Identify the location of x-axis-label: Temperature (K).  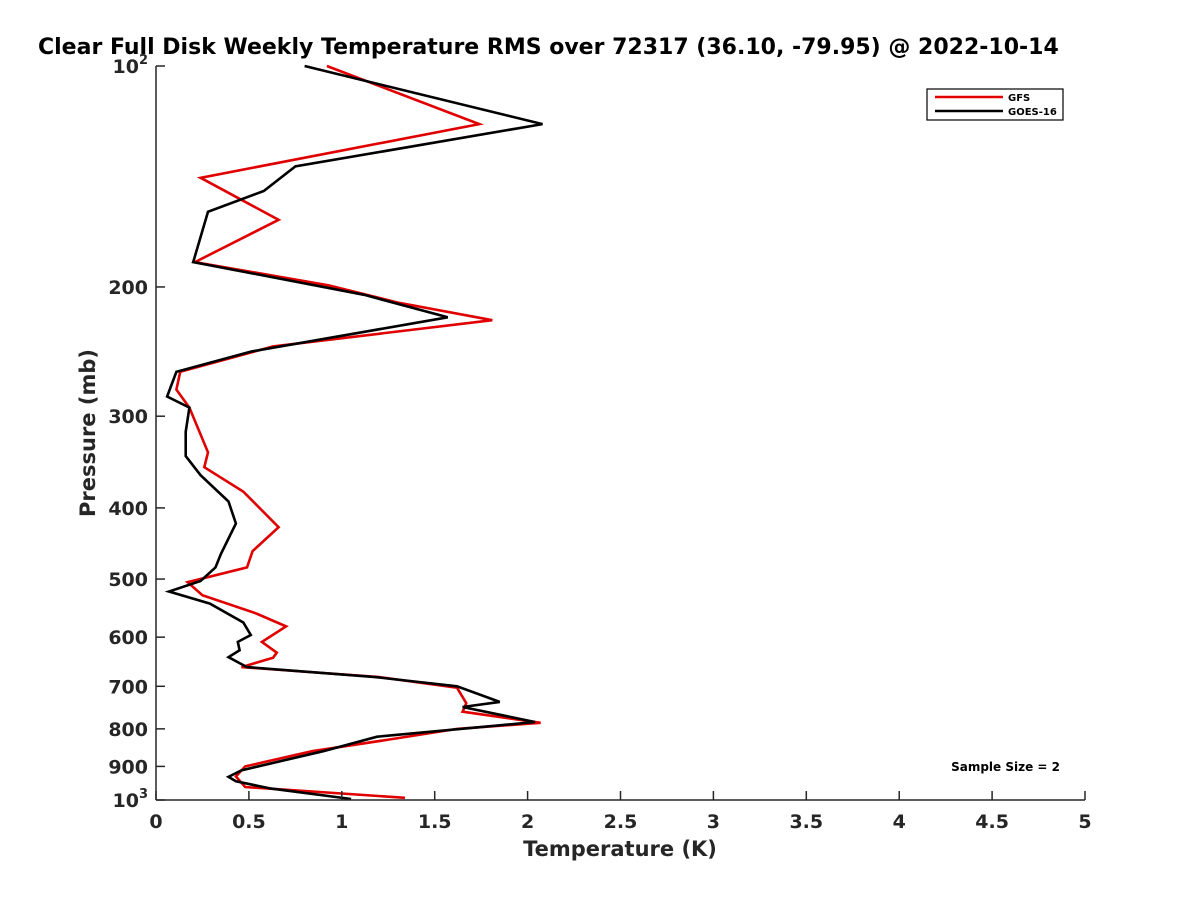
(620, 849).